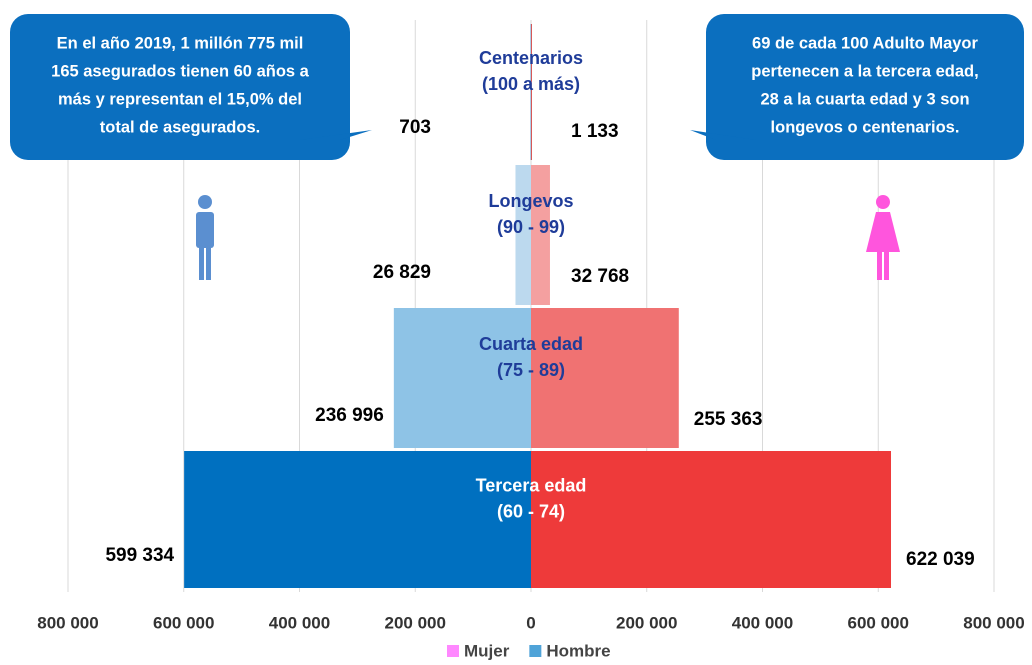 This screenshot has height=665, width=1032. What do you see at coordinates (139, 555) in the screenshot?
I see `value-label: 599 334` at bounding box center [139, 555].